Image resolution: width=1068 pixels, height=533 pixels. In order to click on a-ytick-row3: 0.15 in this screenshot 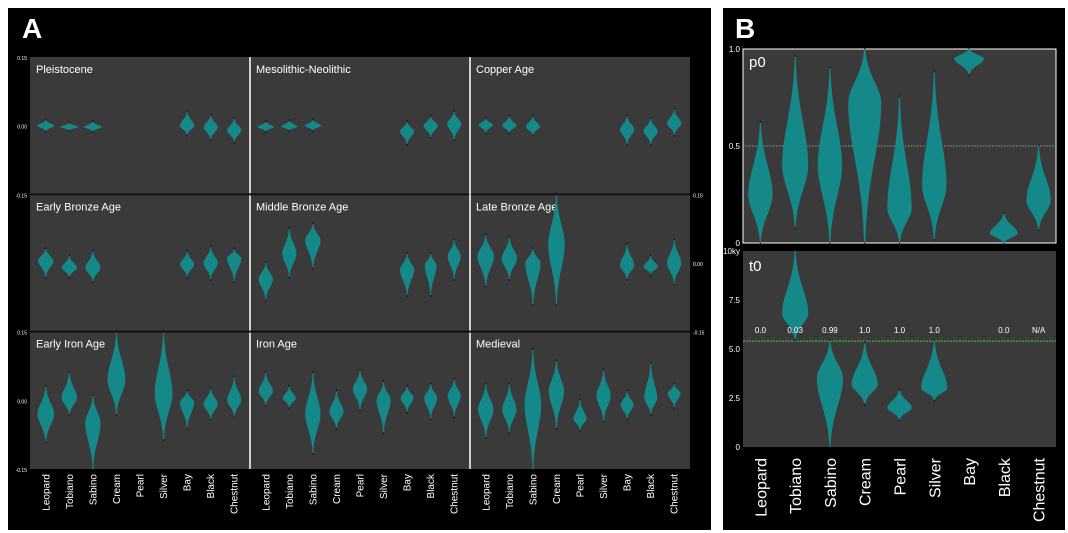, I will do `click(22, 334)`.